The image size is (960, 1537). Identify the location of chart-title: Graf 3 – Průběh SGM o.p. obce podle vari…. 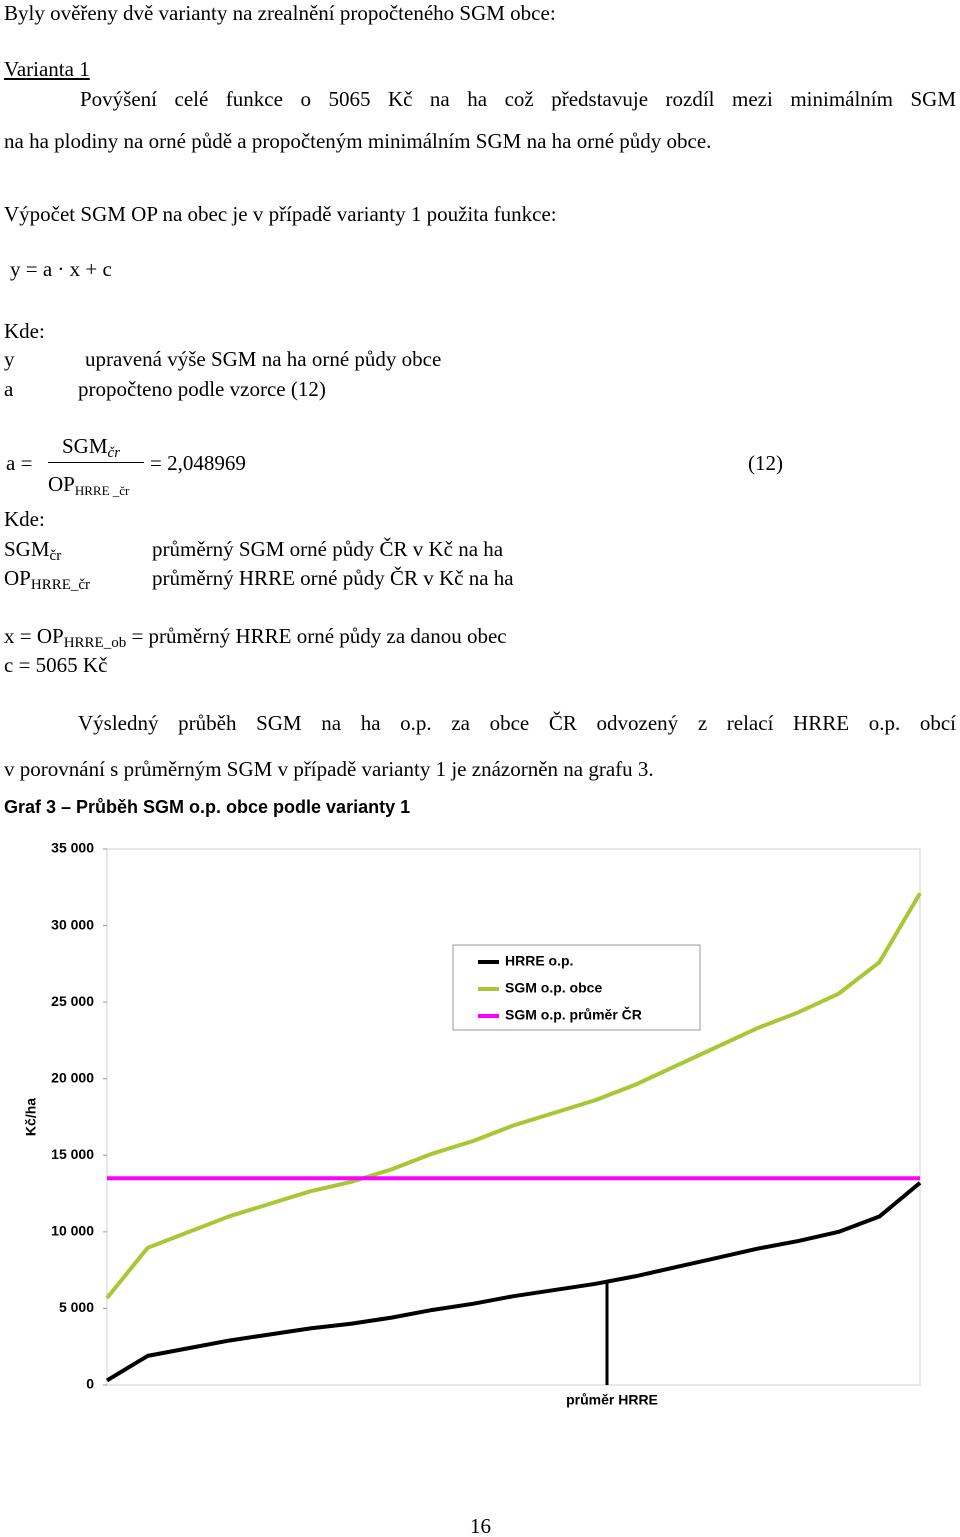
(207, 807).